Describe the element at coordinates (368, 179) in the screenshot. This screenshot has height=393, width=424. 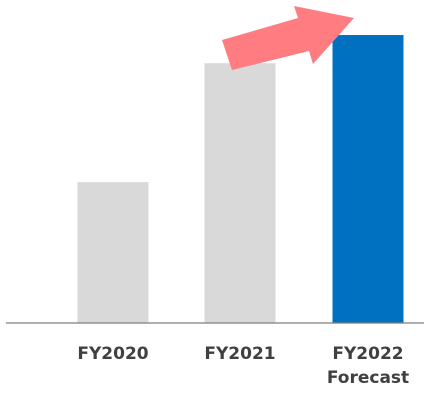
I see `bar-fy2022` at that location.